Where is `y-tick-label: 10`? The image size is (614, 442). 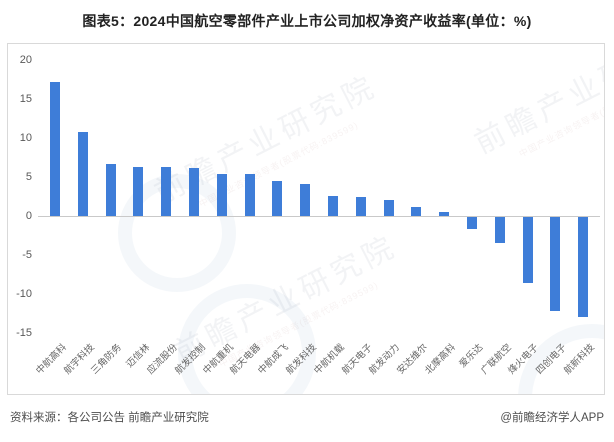 y-tick-label: 10 is located at coordinates (25, 138).